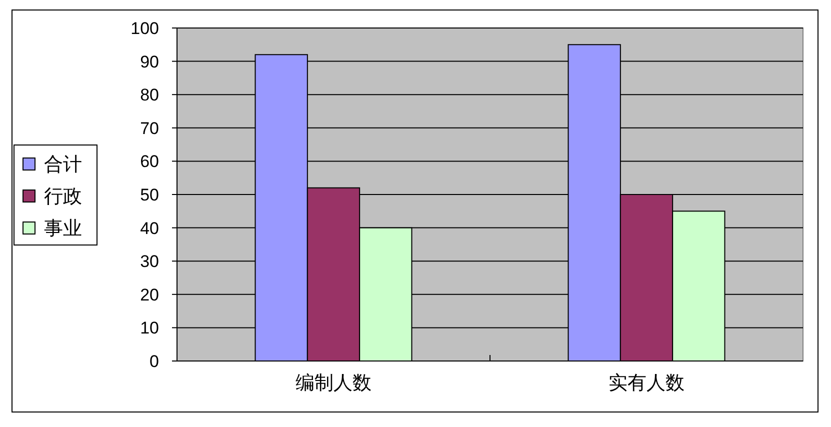 Image resolution: width=831 pixels, height=427 pixels. Describe the element at coordinates (154, 361) in the screenshot. I see `y-tick-label: 0` at that location.